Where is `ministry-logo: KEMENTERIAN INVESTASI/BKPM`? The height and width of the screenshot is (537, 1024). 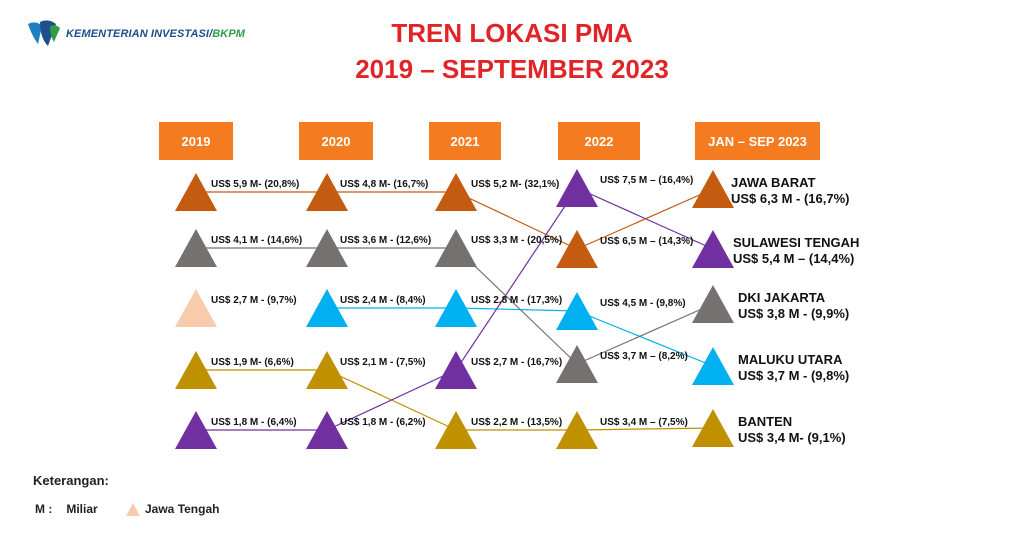
ministry-logo: KEMENTERIAN INVESTASI/BKPM is located at coordinates (135, 34).